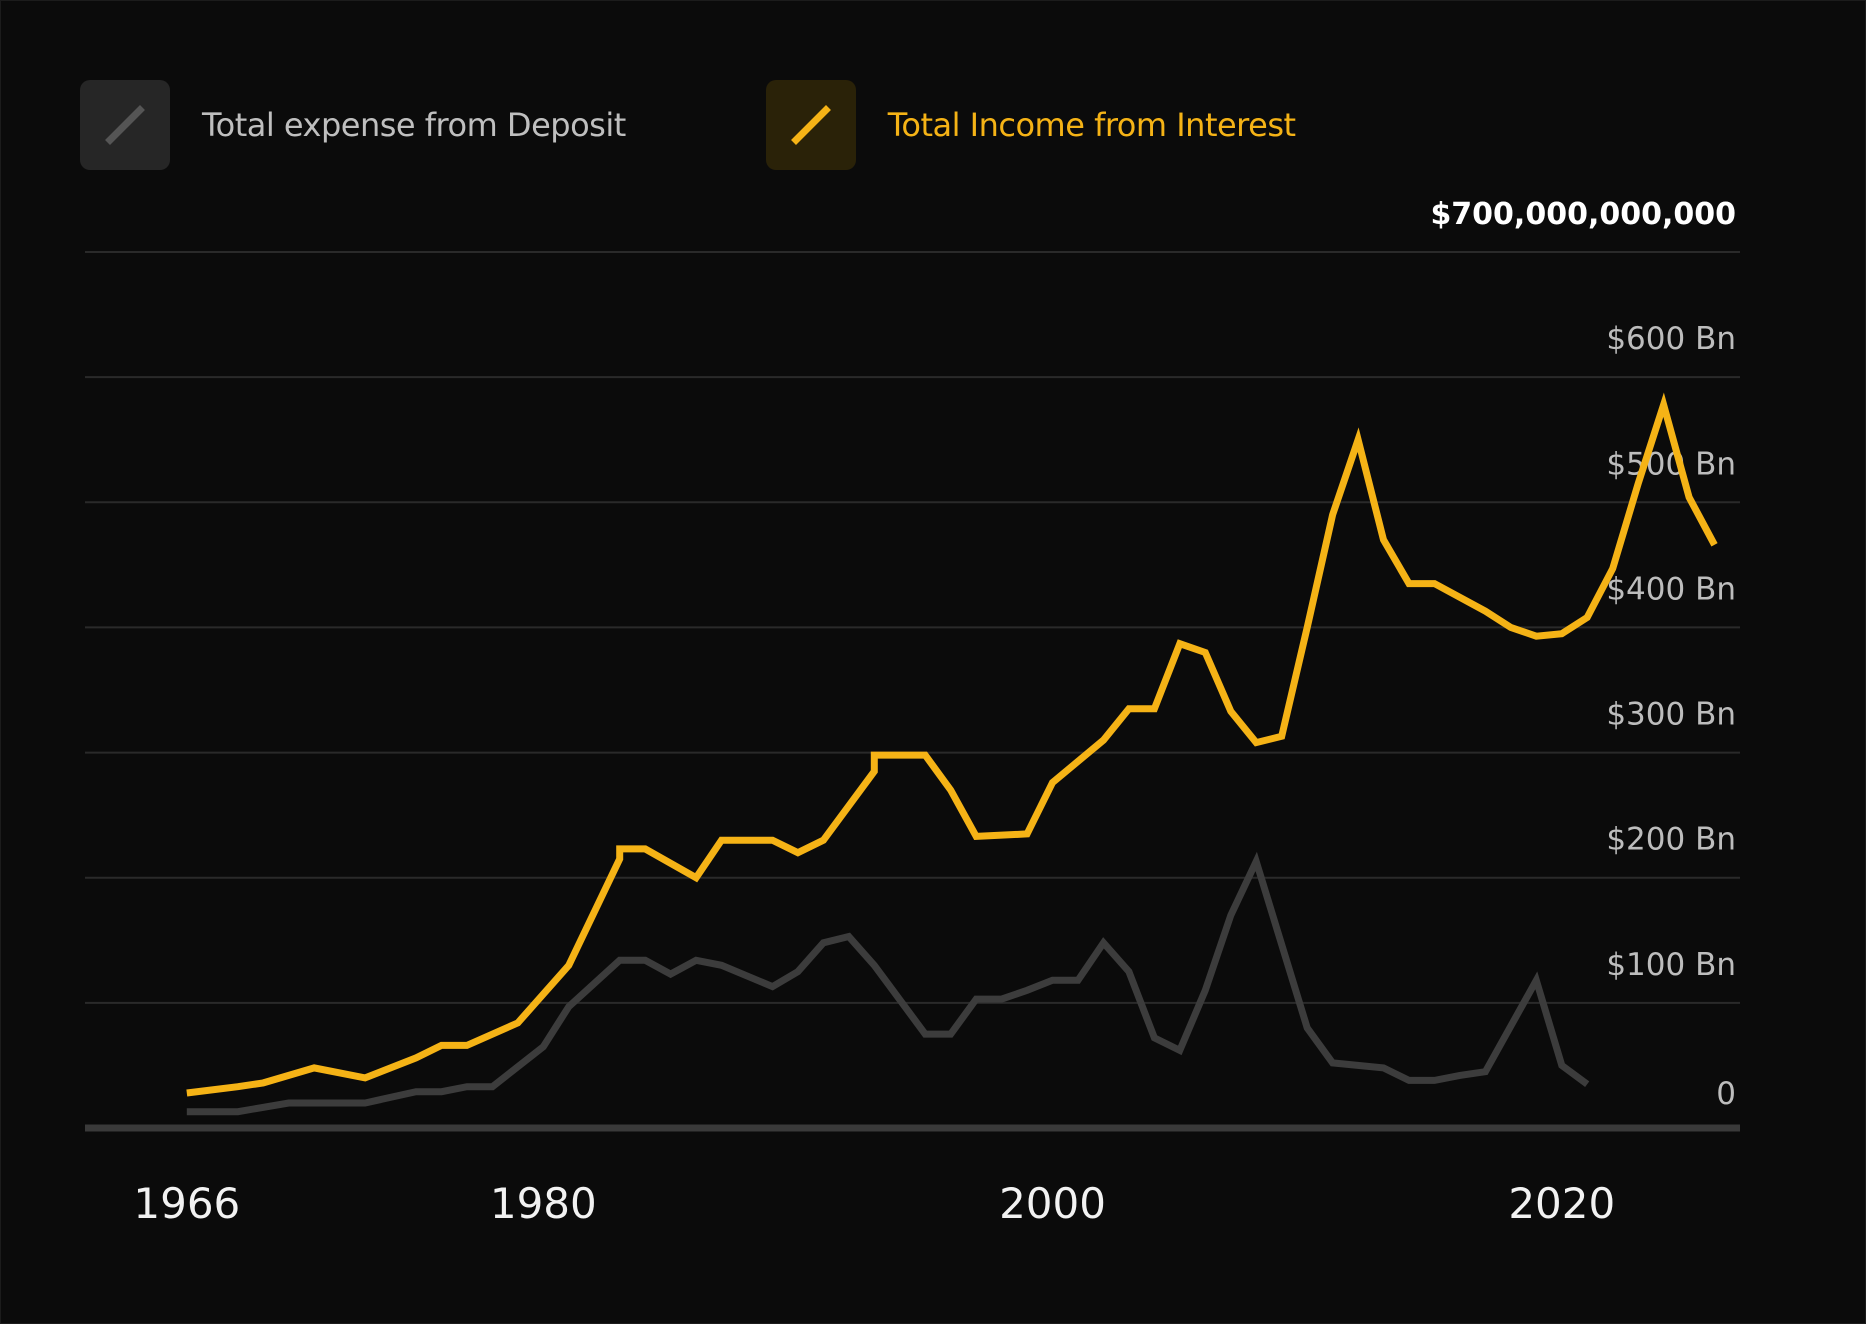  I want to click on x-tick-label: 1966, so click(186, 1203).